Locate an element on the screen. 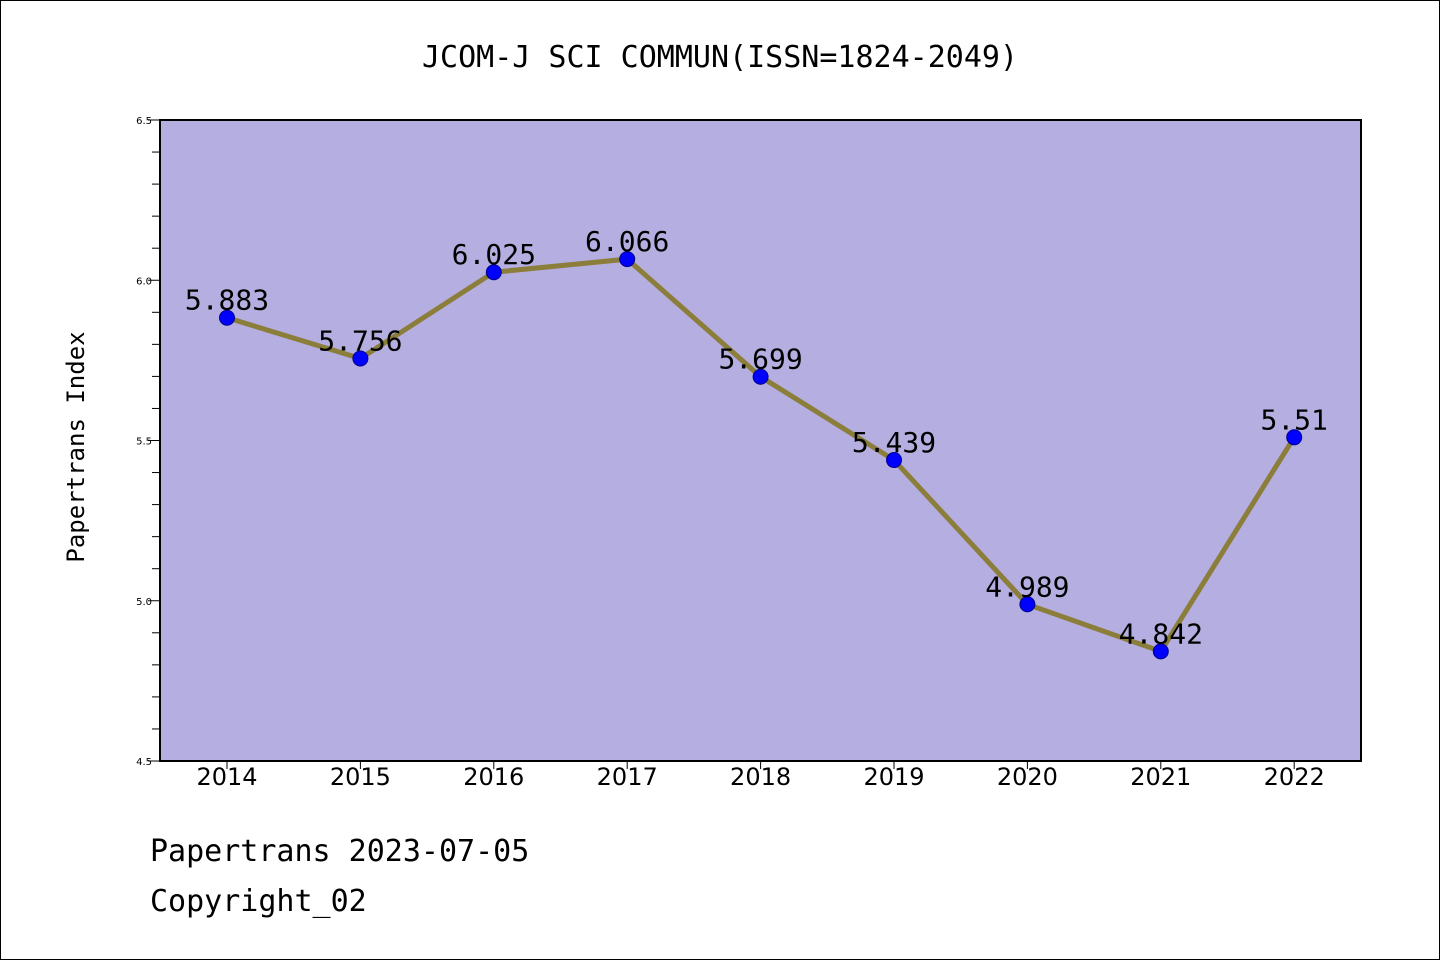 Image resolution: width=1440 pixels, height=960 pixels. y-axis-label: Papertrans Index is located at coordinates (76, 446).